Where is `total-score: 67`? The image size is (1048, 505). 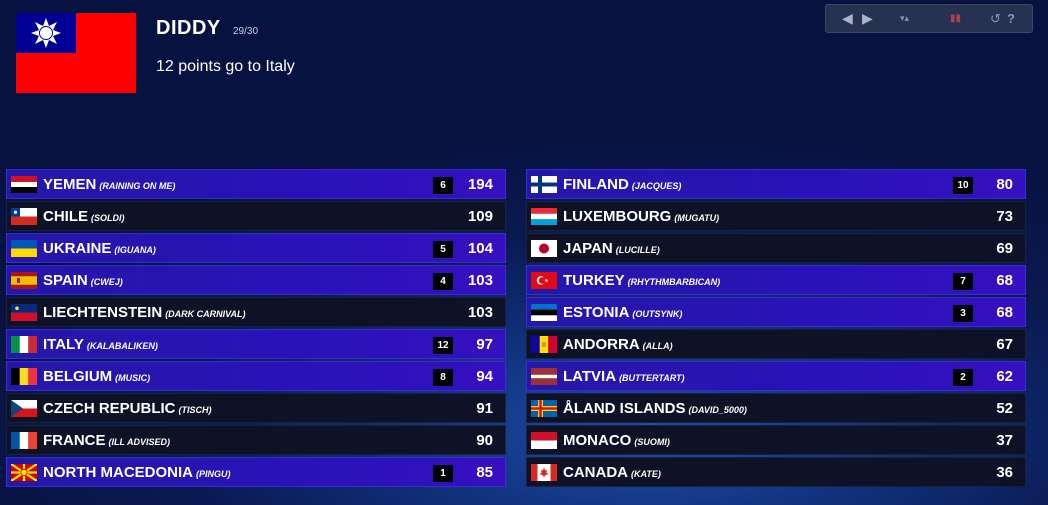
total-score: 67 is located at coordinates (1004, 344).